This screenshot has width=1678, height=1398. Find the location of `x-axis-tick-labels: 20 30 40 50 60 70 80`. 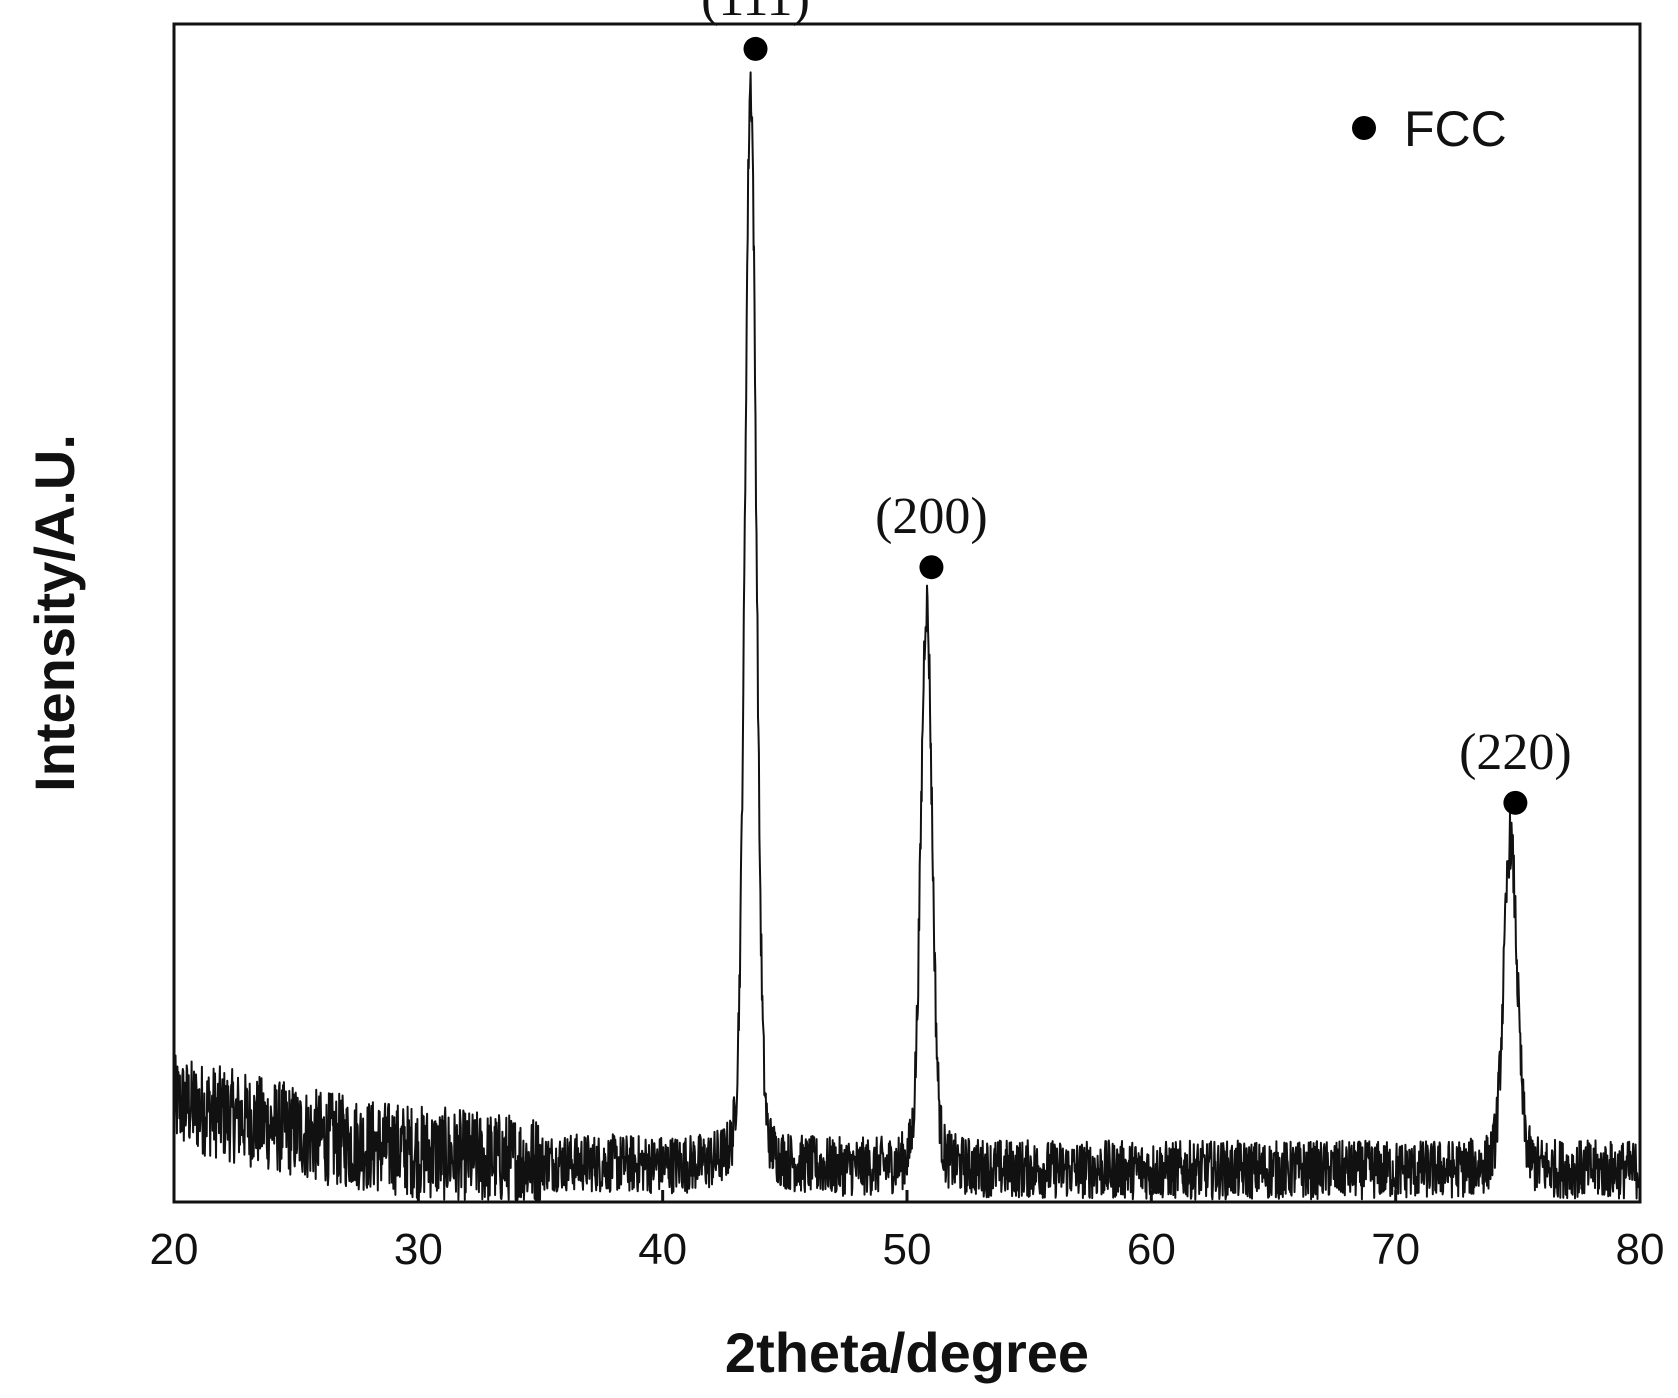

x-axis-tick-labels: 20 30 40 50 60 70 80 is located at coordinates (907, 1249).